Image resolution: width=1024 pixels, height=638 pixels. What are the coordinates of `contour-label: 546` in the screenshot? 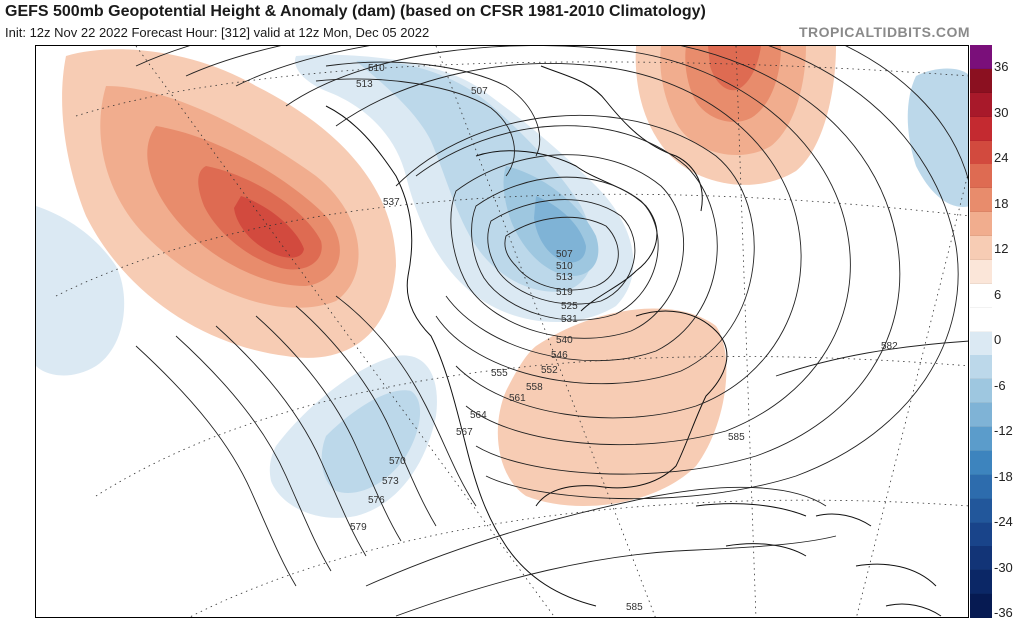 It's located at (559, 355).